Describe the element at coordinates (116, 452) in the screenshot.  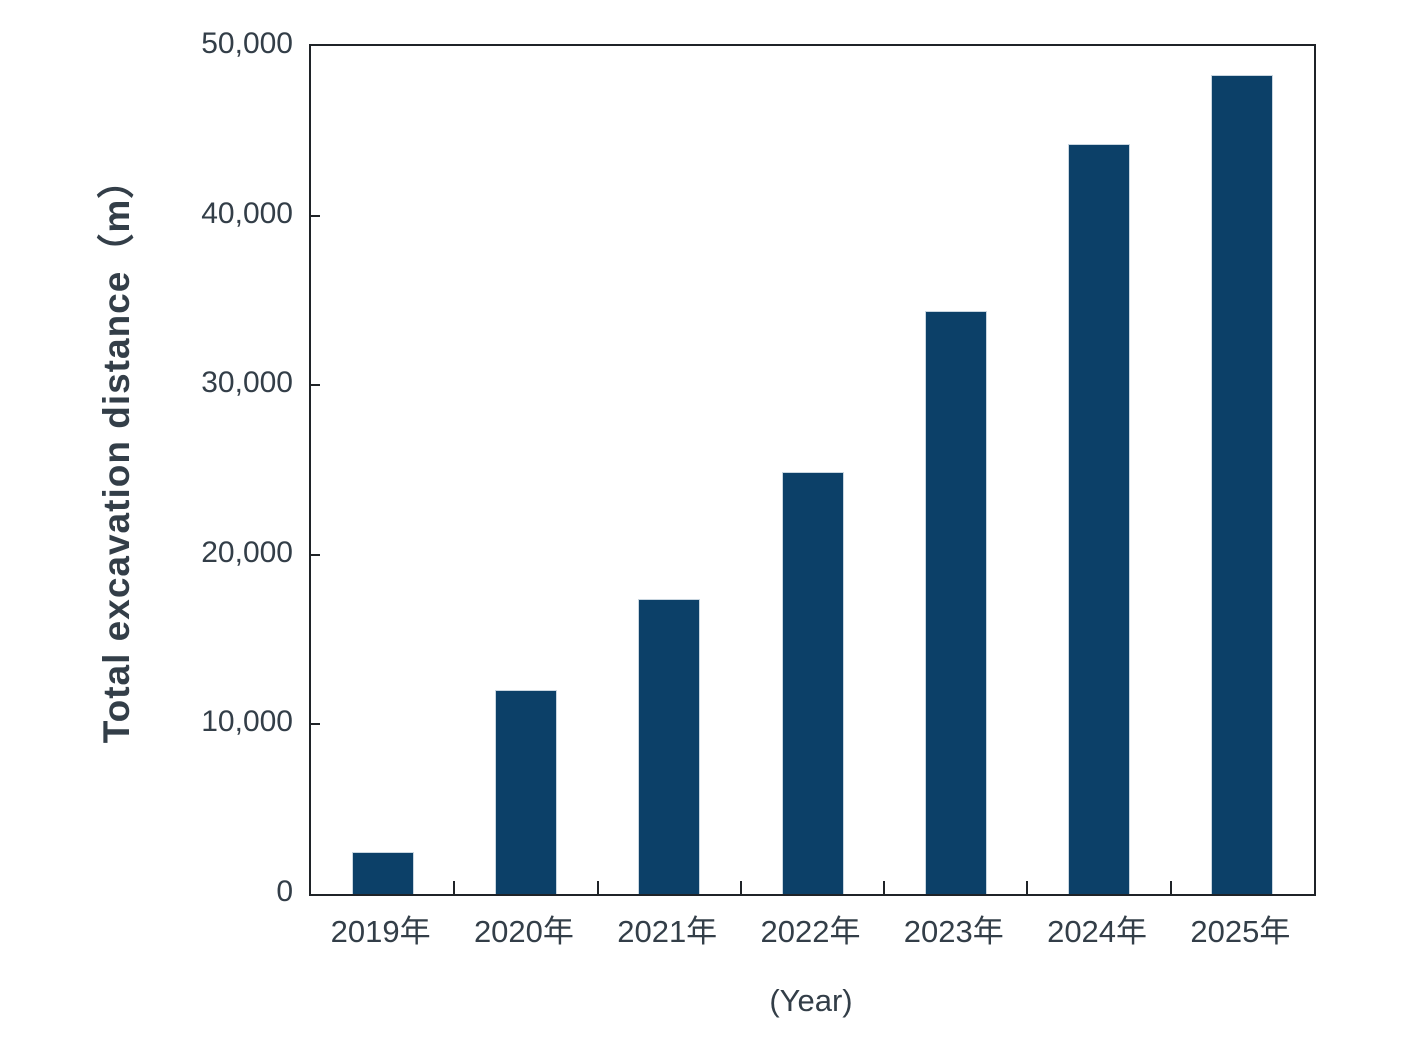
I see `y-axis-title: Total excavation distance（m）` at that location.